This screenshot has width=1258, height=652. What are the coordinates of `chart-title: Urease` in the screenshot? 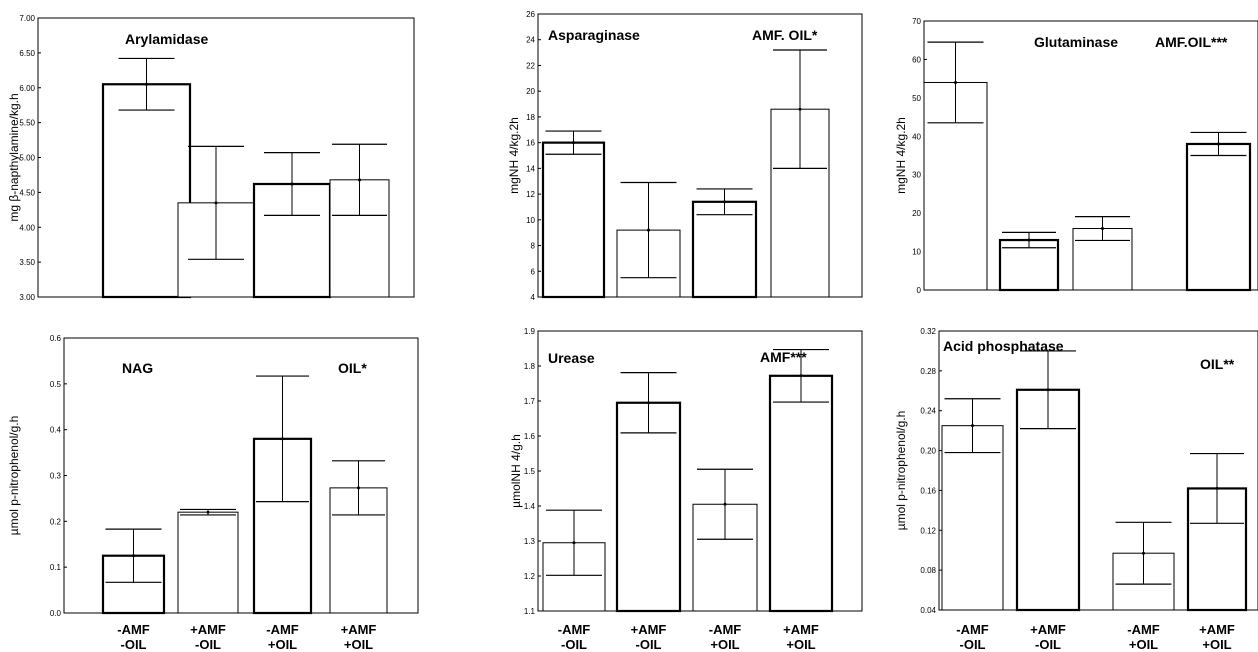 It's located at (571, 358).